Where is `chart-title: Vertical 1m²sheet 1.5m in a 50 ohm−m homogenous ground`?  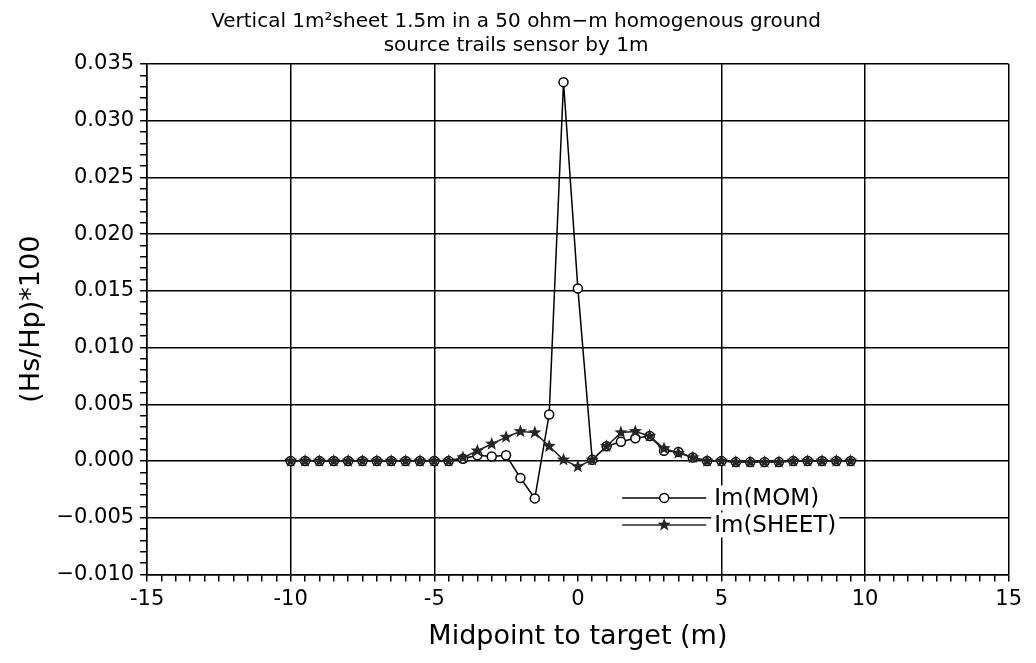
chart-title: Vertical 1m²sheet 1.5m in a 50 ohm−m homogenous ground is located at coordinates (516, 20).